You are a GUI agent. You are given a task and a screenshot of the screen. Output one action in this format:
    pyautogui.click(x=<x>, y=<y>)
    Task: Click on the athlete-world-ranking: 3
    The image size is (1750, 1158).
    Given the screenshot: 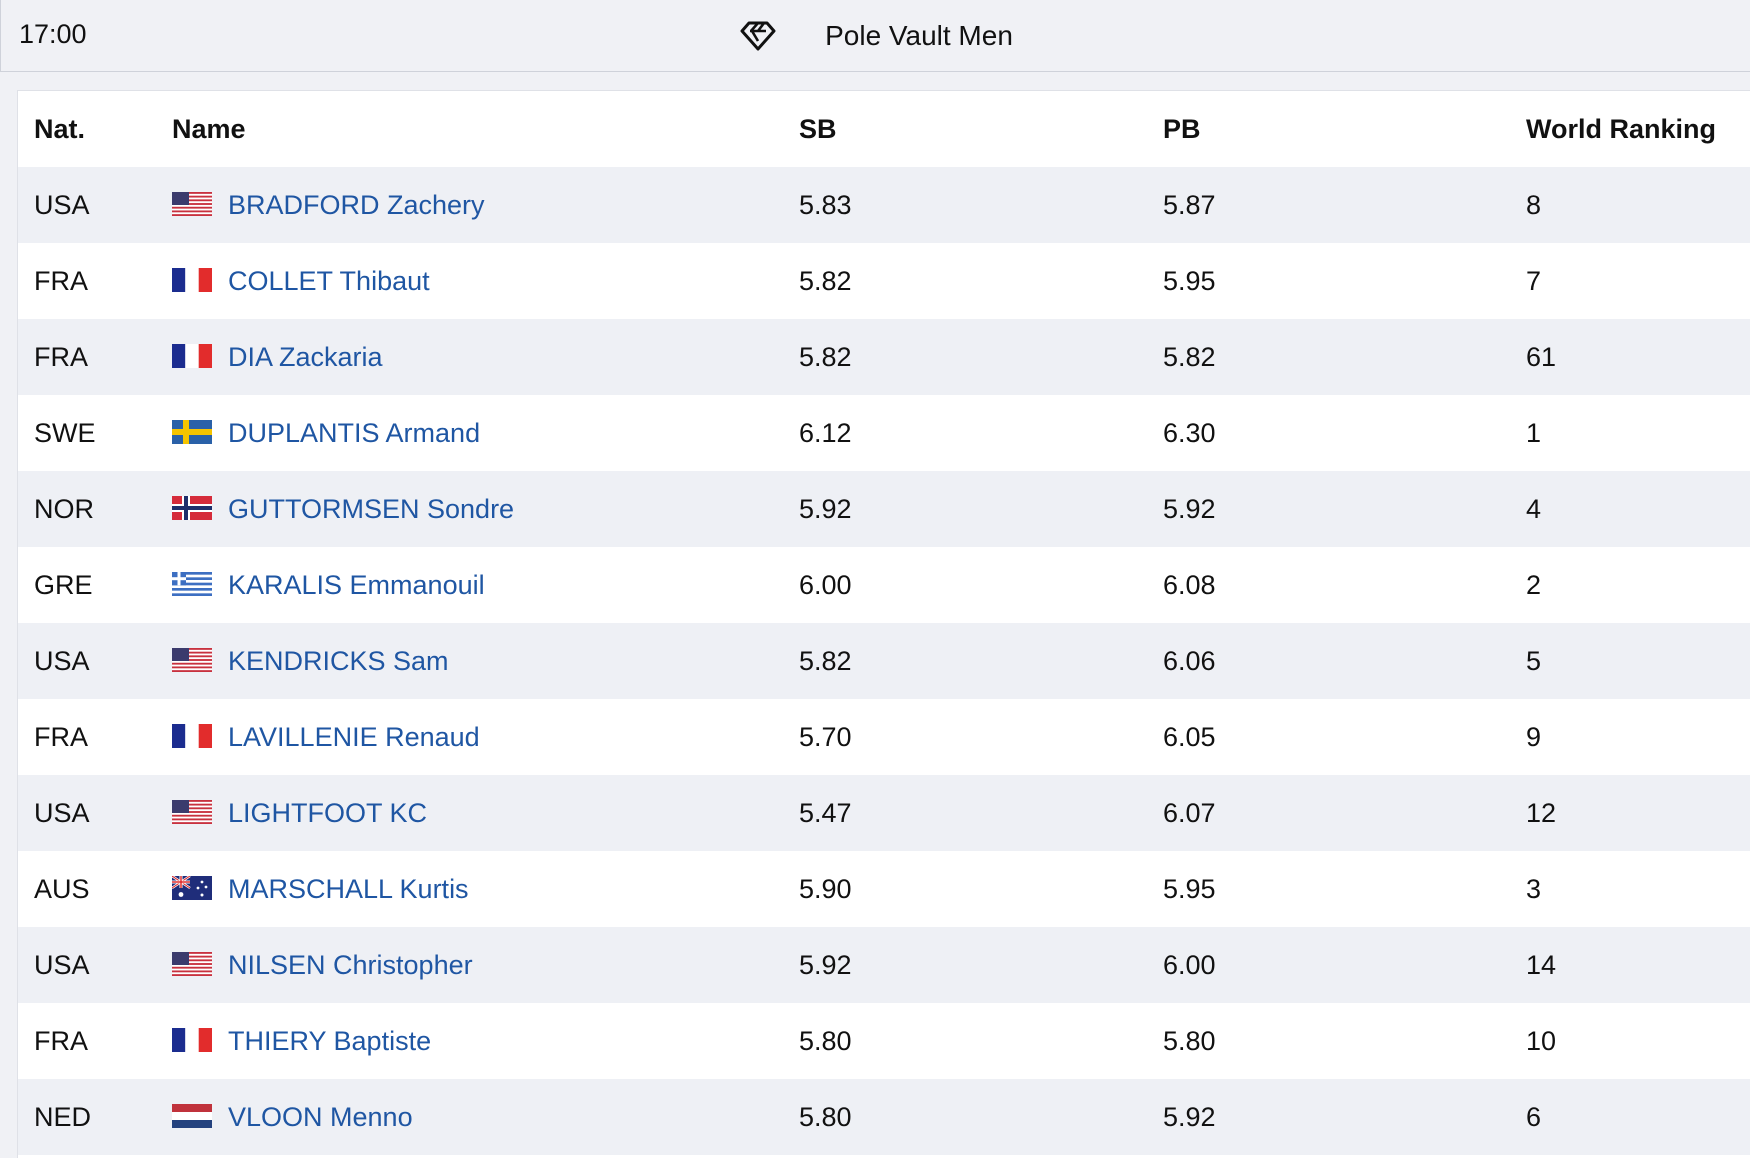 What is the action you would take?
    pyautogui.click(x=1534, y=889)
    